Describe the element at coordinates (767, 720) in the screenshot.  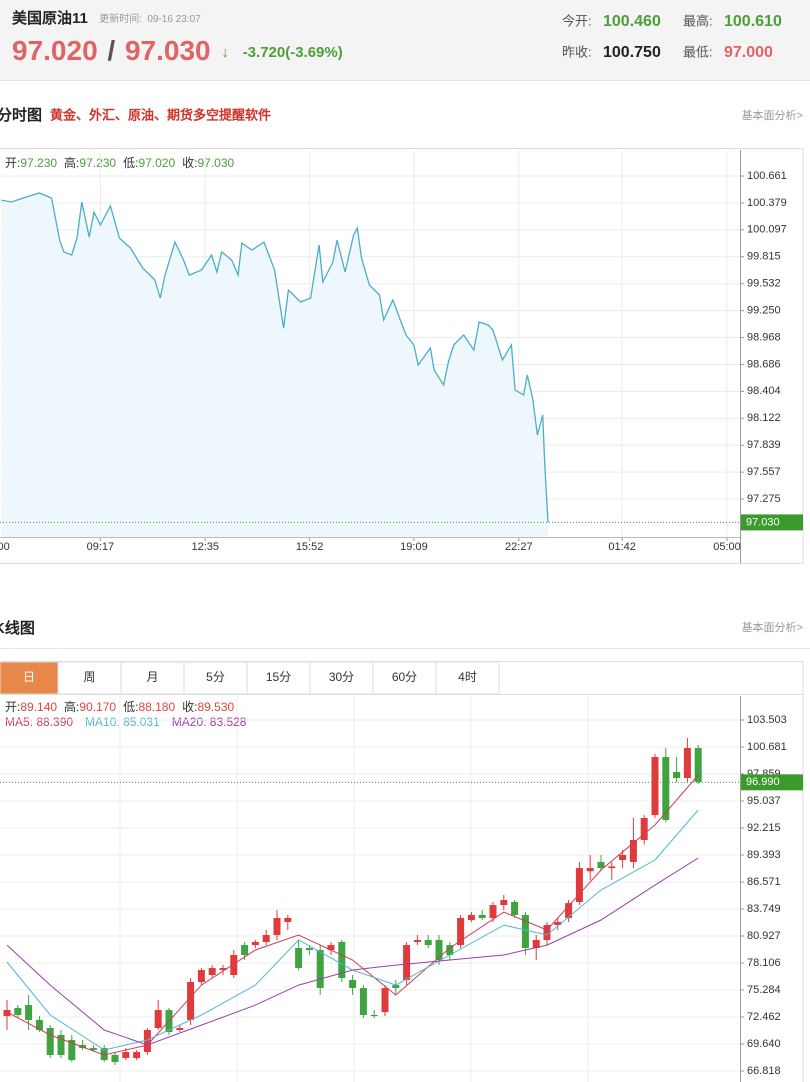
I see `y-tick-label: 103.503` at that location.